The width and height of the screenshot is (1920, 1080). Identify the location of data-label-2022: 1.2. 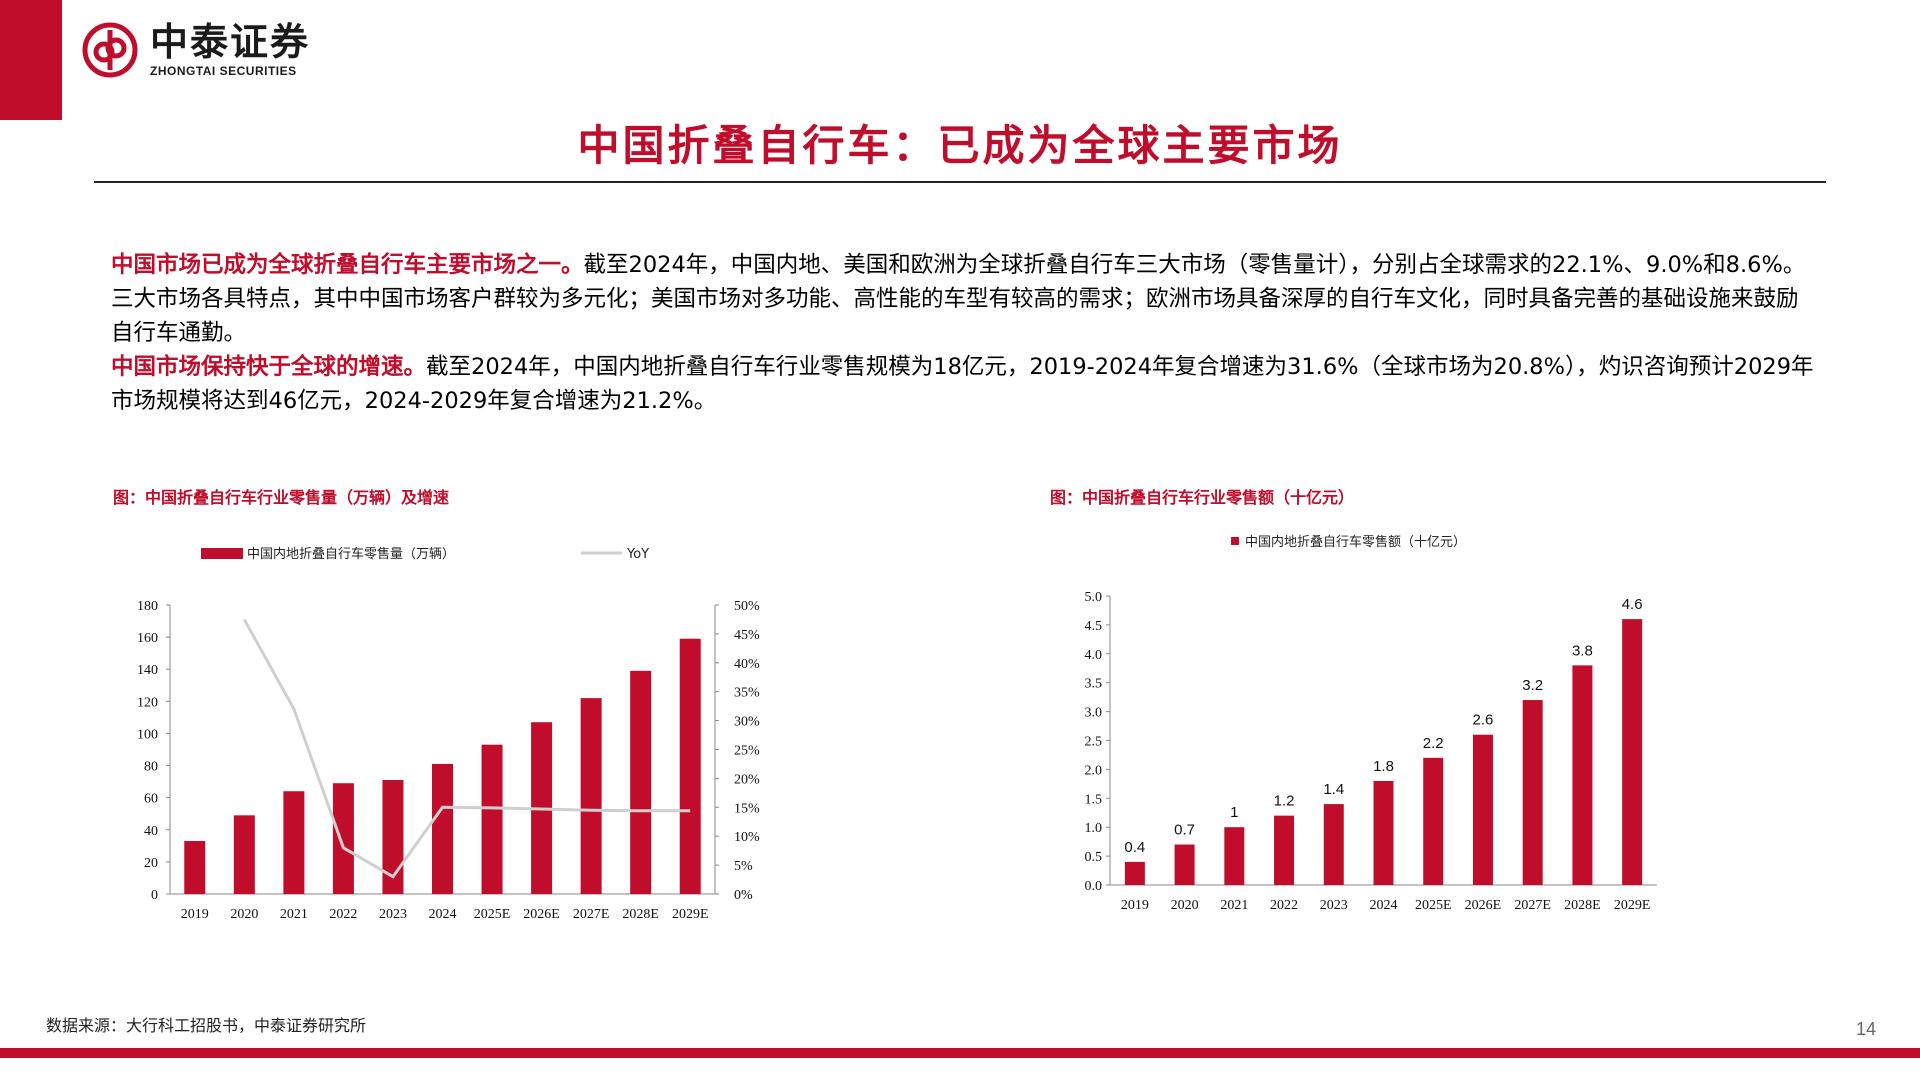
(1284, 801).